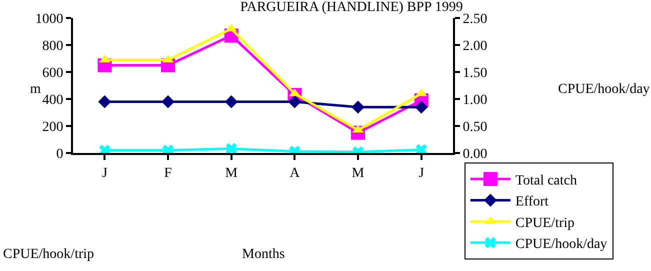 The width and height of the screenshot is (651, 271). Describe the element at coordinates (263, 254) in the screenshot. I see `text: Months` at that location.